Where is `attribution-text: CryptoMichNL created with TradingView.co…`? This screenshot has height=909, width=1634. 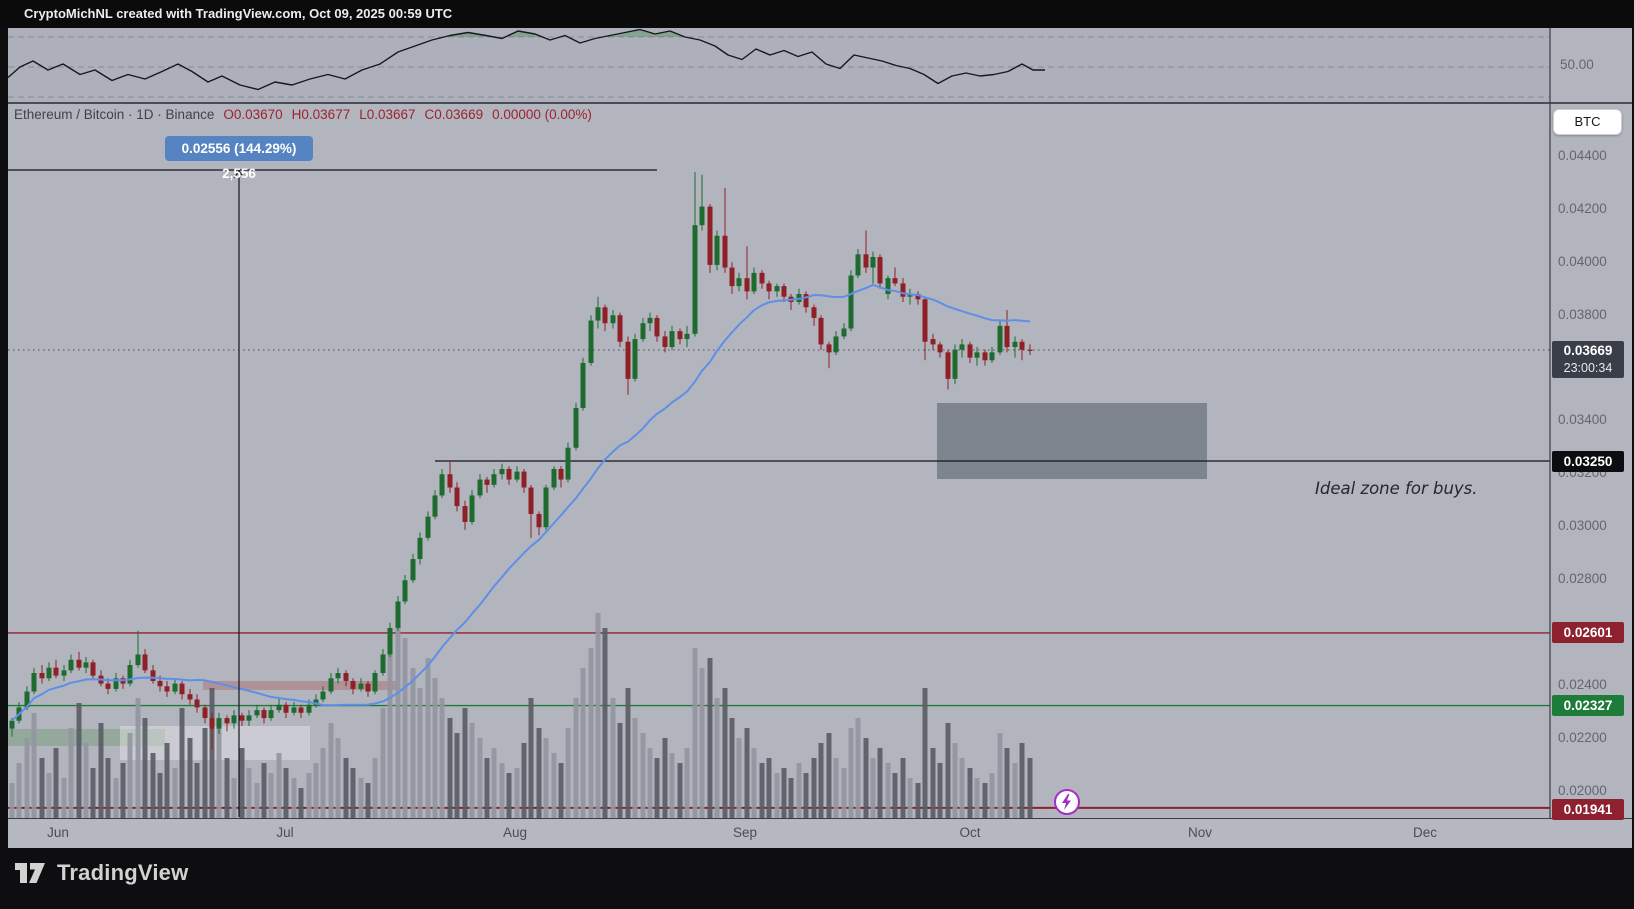 attribution-text: CryptoMichNL created with TradingView.co… is located at coordinates (238, 13).